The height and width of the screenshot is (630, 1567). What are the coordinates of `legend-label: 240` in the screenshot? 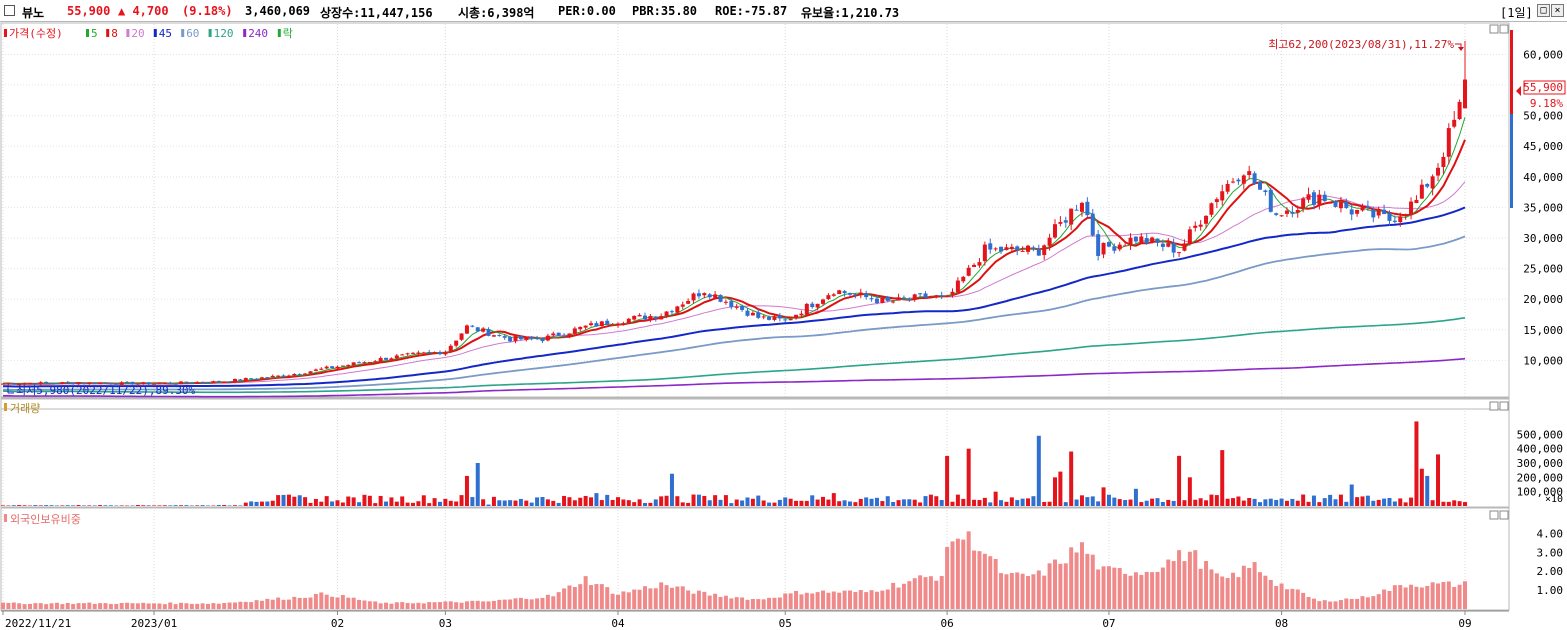 It's located at (258, 33).